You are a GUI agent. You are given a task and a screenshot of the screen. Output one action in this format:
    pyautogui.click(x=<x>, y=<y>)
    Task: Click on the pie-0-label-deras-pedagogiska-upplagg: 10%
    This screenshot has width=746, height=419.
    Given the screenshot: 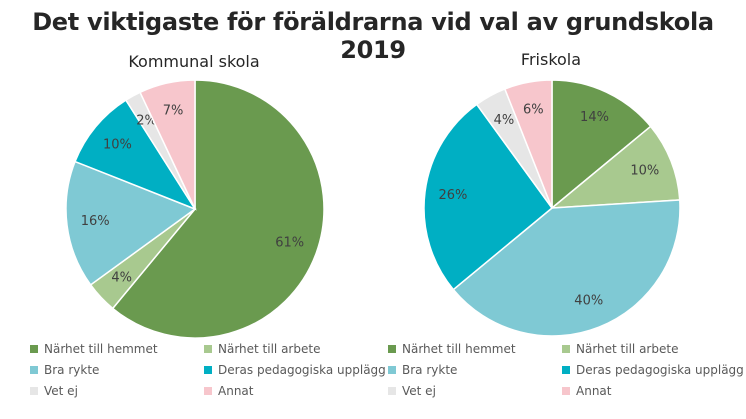 What is the action you would take?
    pyautogui.click(x=117, y=144)
    